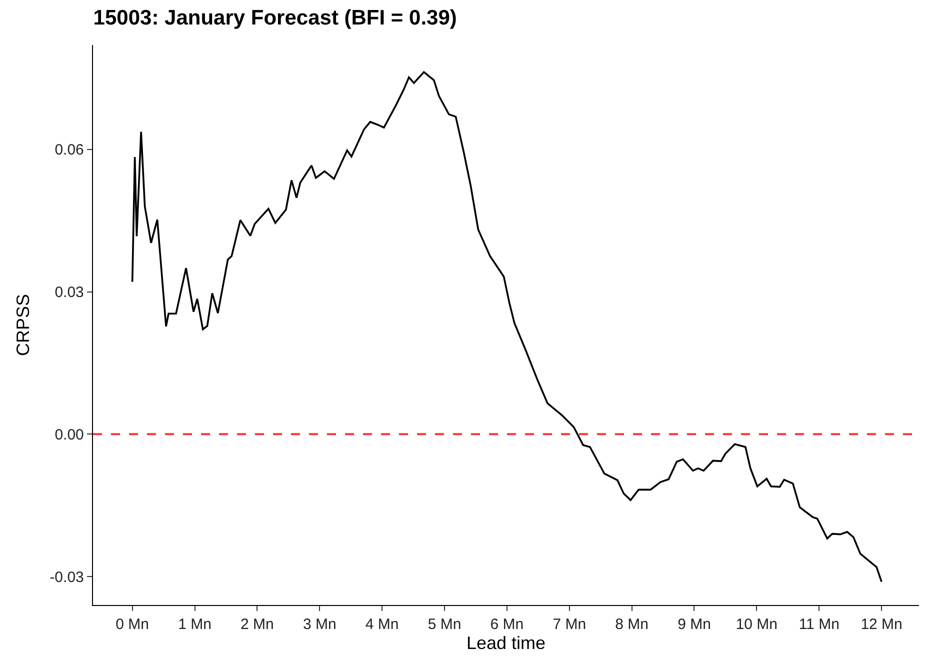 This screenshot has width=933, height=663. Describe the element at coordinates (694, 625) in the screenshot. I see `x-tick-label: 9 Mn` at that location.